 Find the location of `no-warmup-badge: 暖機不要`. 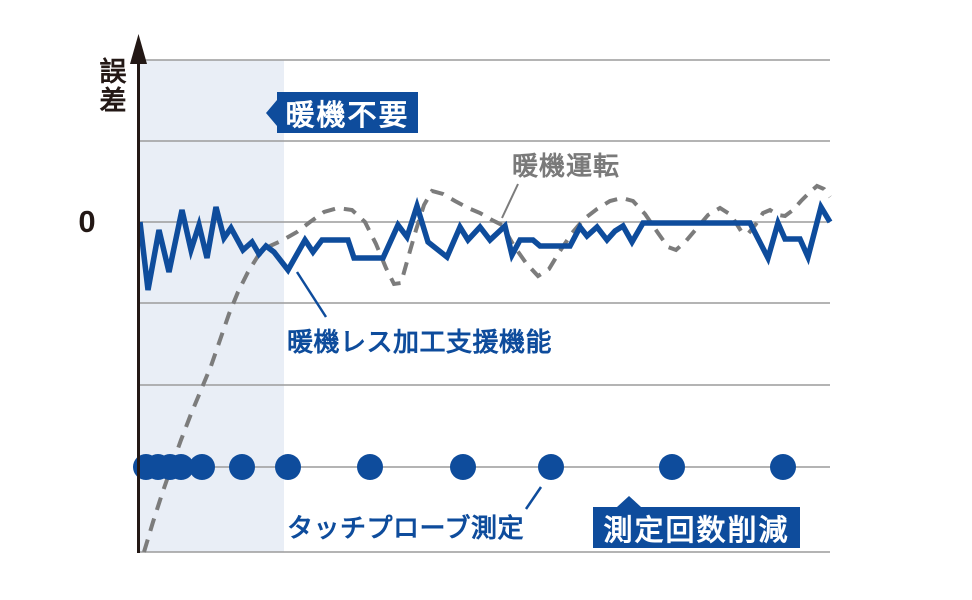

no-warmup-badge: 暖機不要 is located at coordinates (347, 112).